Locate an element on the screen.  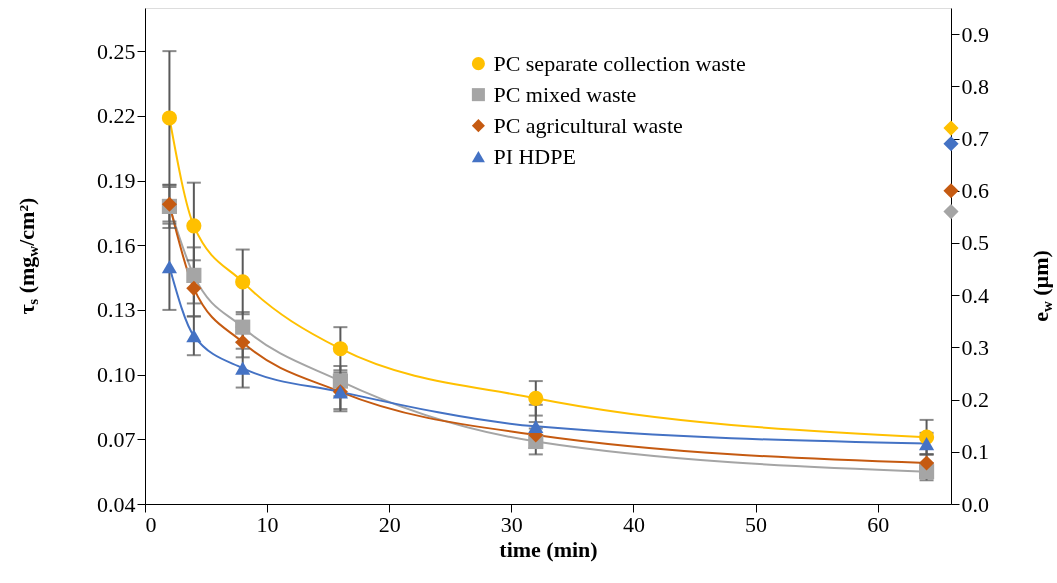
y2-tick-label: 0.0 is located at coordinates (975, 504).